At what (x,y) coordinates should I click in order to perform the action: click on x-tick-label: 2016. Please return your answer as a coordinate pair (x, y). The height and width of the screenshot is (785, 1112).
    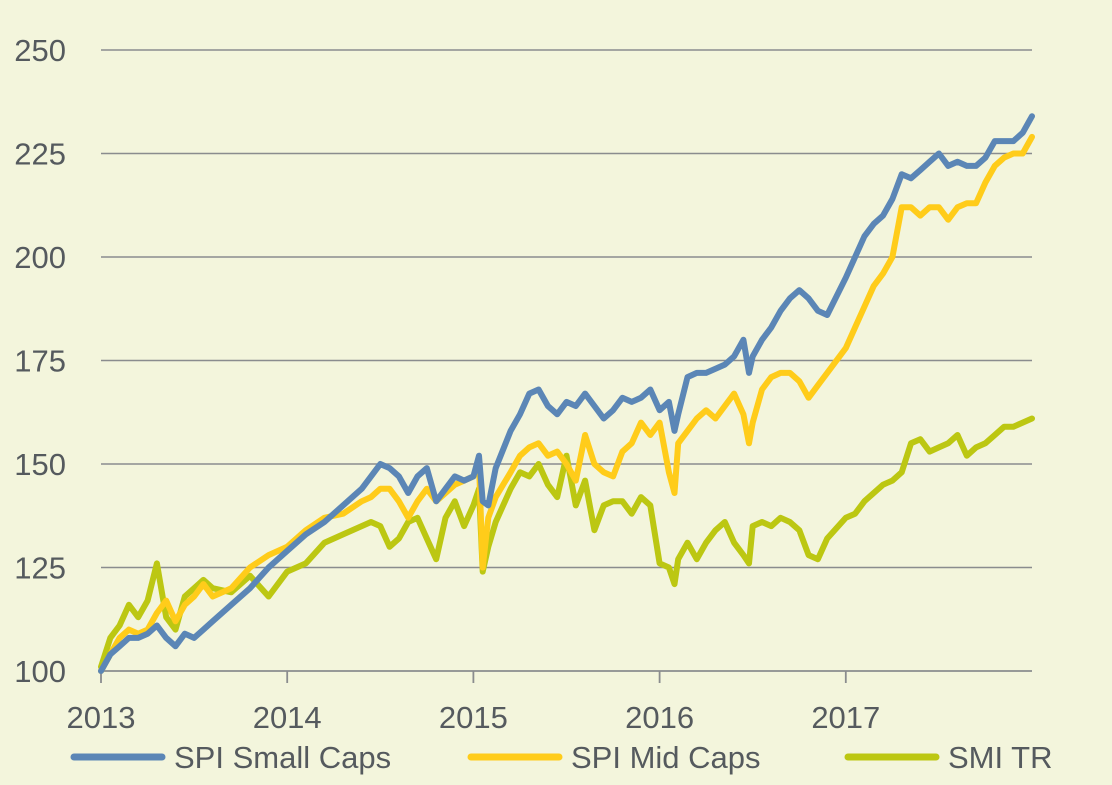
    Looking at the image, I should click on (659, 717).